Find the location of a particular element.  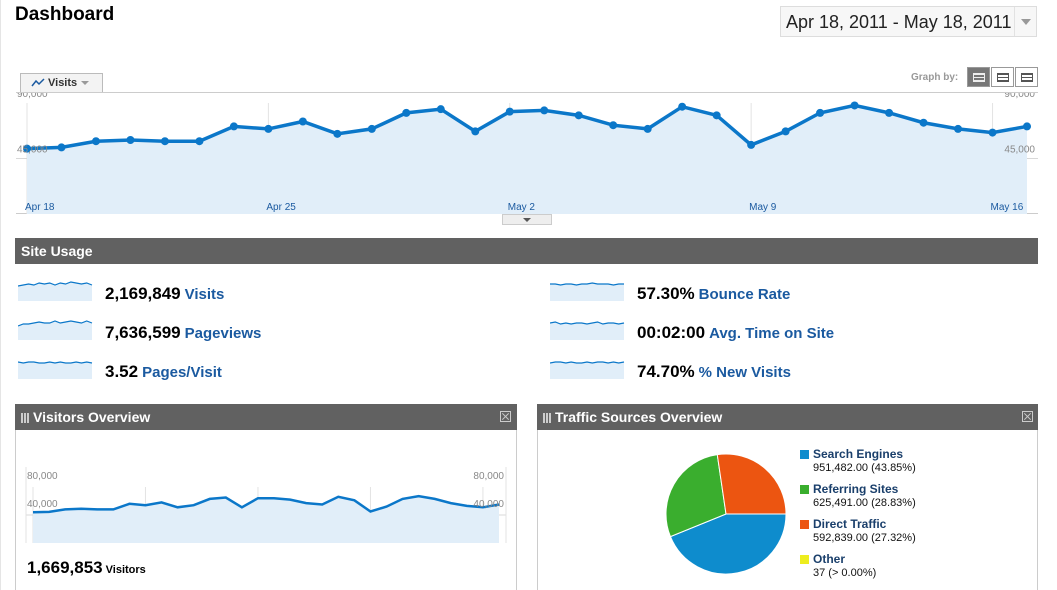

legend-label: Direct Traffic is located at coordinates (850, 524).